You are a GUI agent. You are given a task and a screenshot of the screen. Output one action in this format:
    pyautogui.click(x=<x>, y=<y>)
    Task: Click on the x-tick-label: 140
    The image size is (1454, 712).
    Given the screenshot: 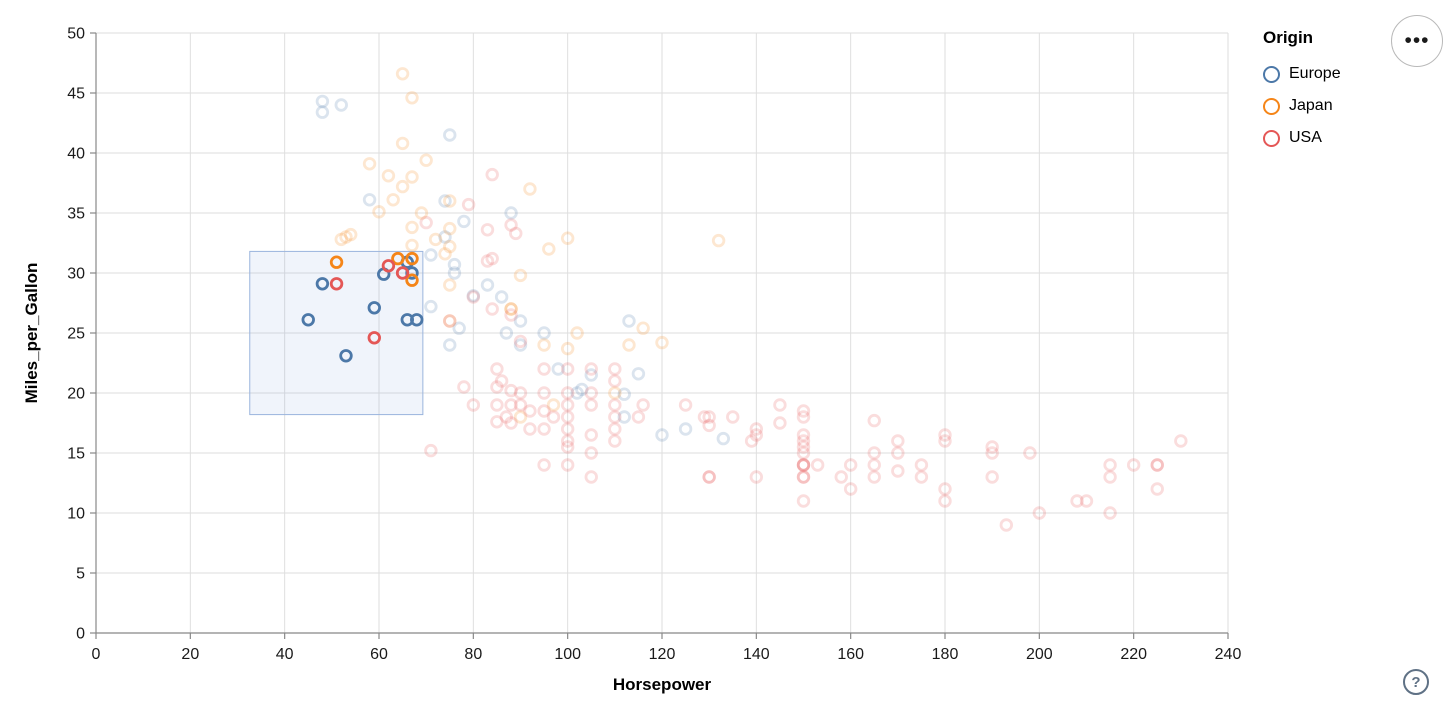 What is the action you would take?
    pyautogui.click(x=756, y=654)
    